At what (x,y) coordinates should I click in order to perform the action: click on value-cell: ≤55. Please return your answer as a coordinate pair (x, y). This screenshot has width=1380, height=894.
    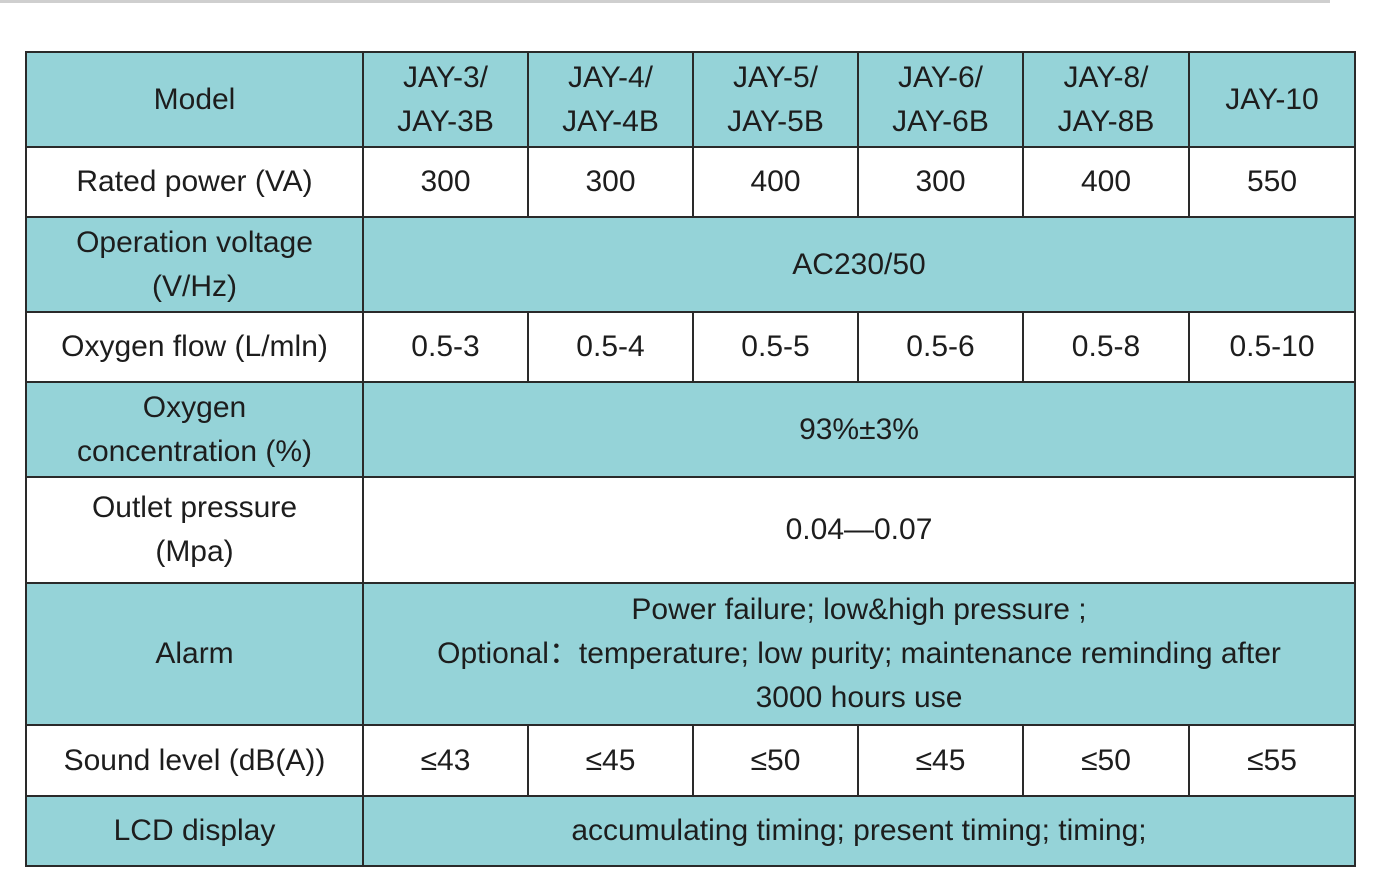
    Looking at the image, I should click on (1272, 760).